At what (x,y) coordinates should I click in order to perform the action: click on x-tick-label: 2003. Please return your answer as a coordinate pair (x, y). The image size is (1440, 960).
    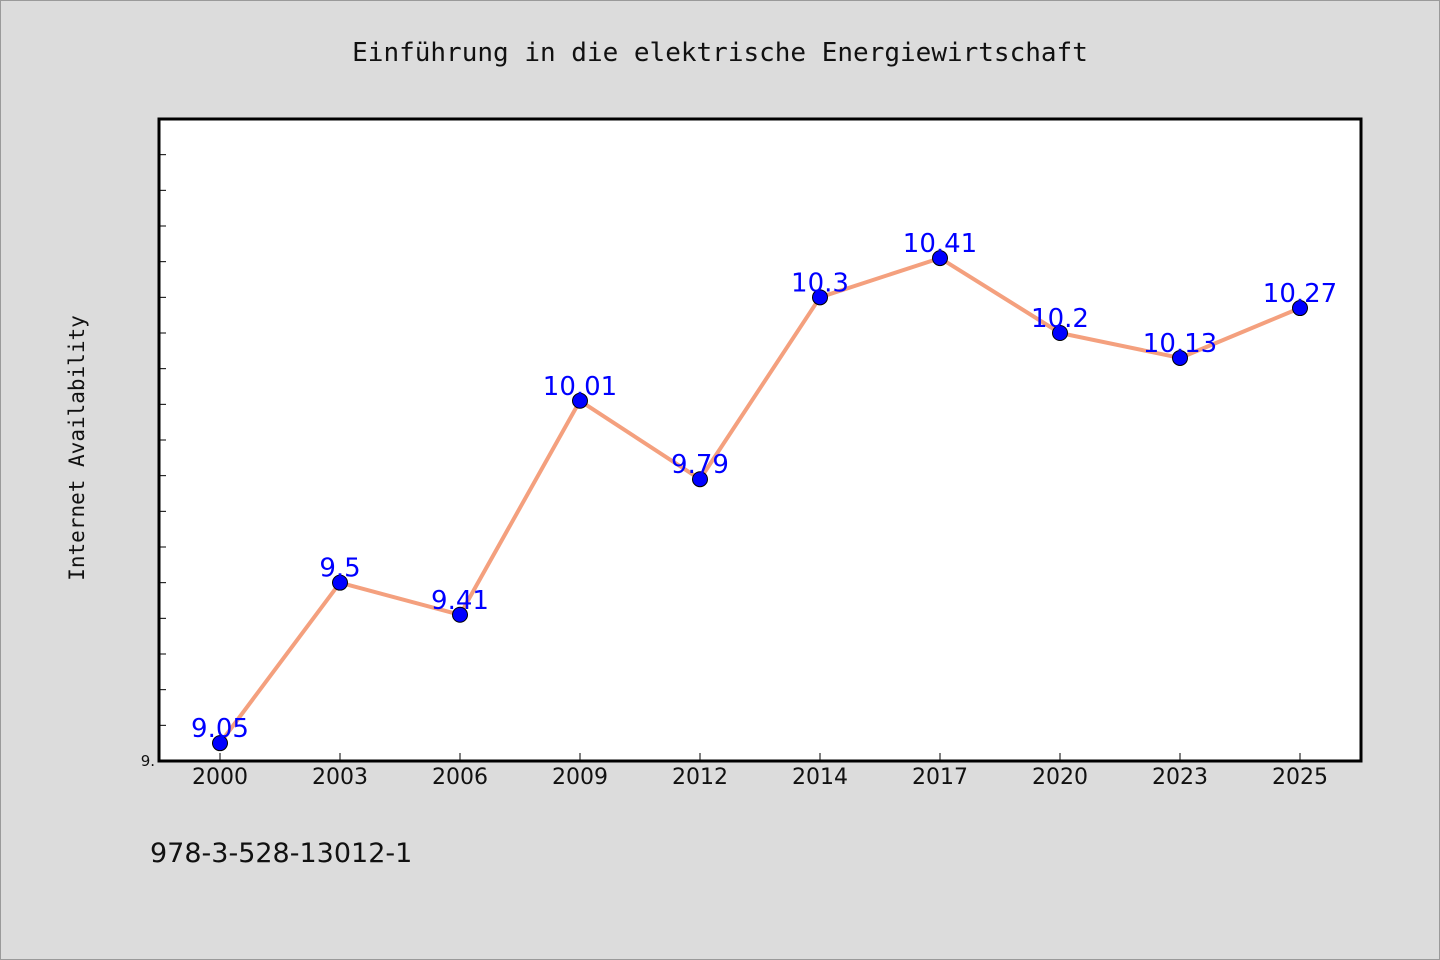
    Looking at the image, I should click on (340, 777).